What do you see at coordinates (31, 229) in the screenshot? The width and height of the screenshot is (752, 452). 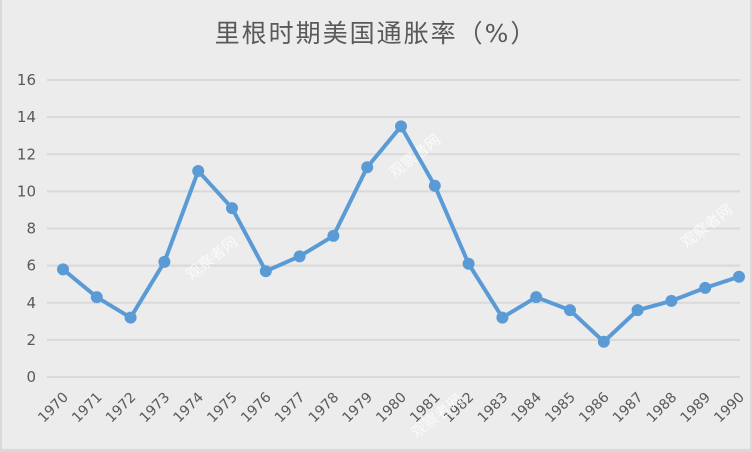 I see `y-tick-label: 8` at bounding box center [31, 229].